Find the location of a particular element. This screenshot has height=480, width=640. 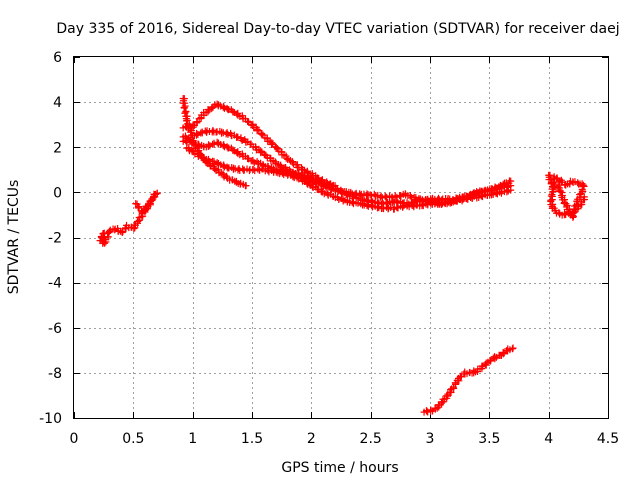

y-tick-label: 4 is located at coordinates (57, 103).